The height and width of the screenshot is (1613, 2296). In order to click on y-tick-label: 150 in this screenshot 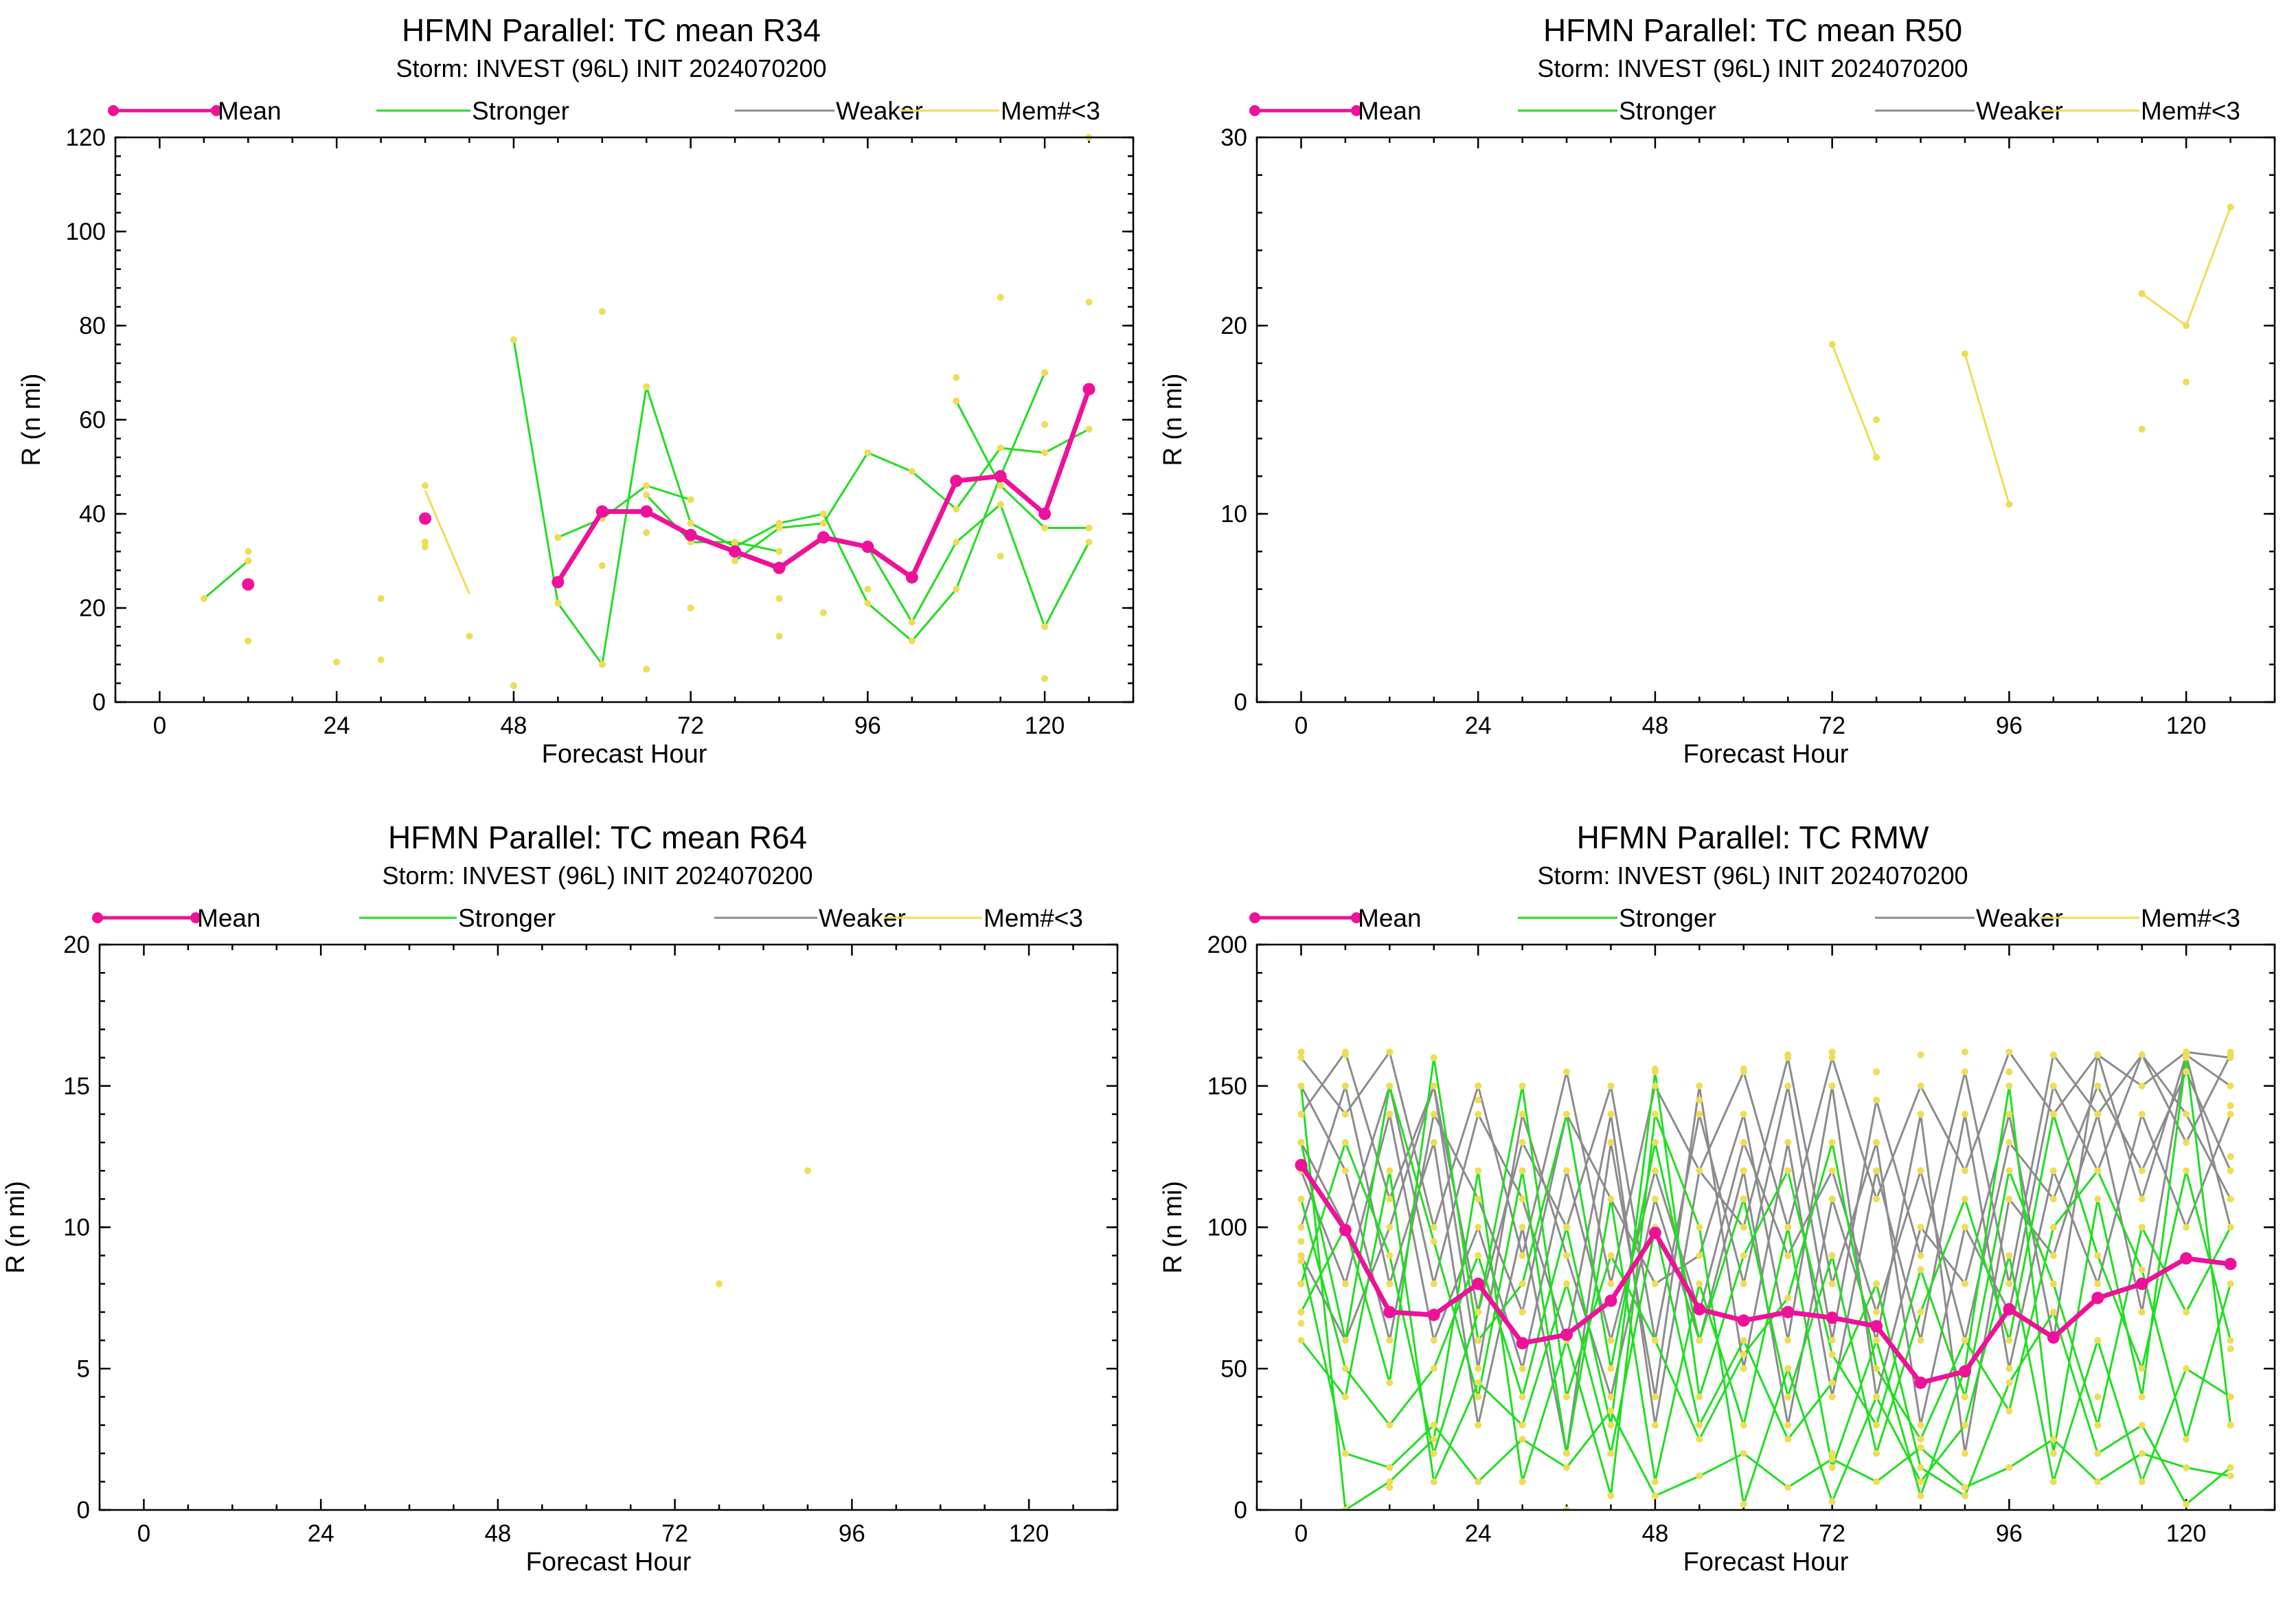, I will do `click(1227, 1086)`.